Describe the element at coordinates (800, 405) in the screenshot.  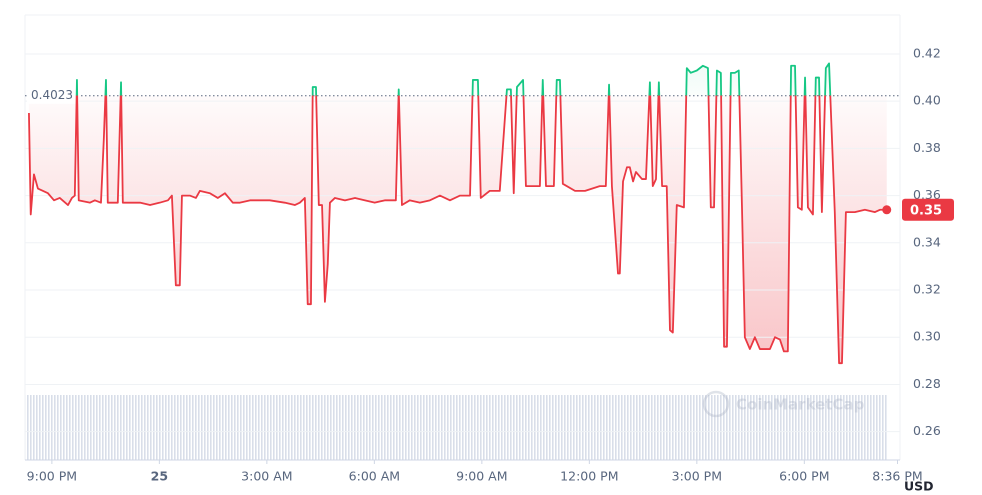
I see `watermark-text: CoinMarketCap` at that location.